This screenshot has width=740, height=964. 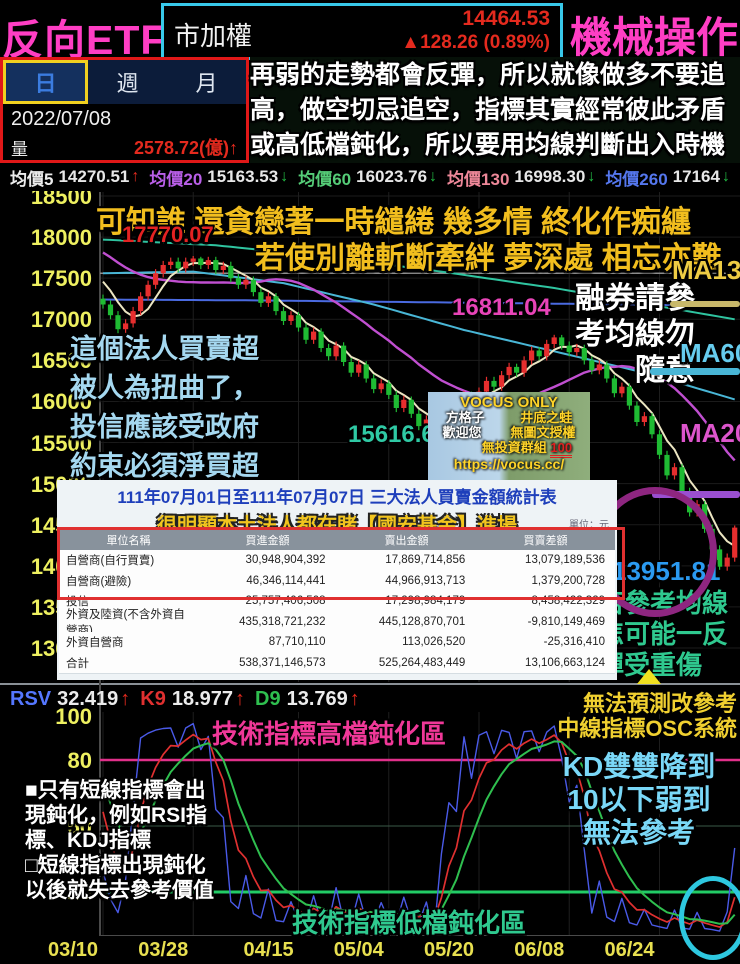 I want to click on lyric-line-2: 若使別離斬斷牽絆 夢深處 相忘亦難, so click(x=488, y=258).